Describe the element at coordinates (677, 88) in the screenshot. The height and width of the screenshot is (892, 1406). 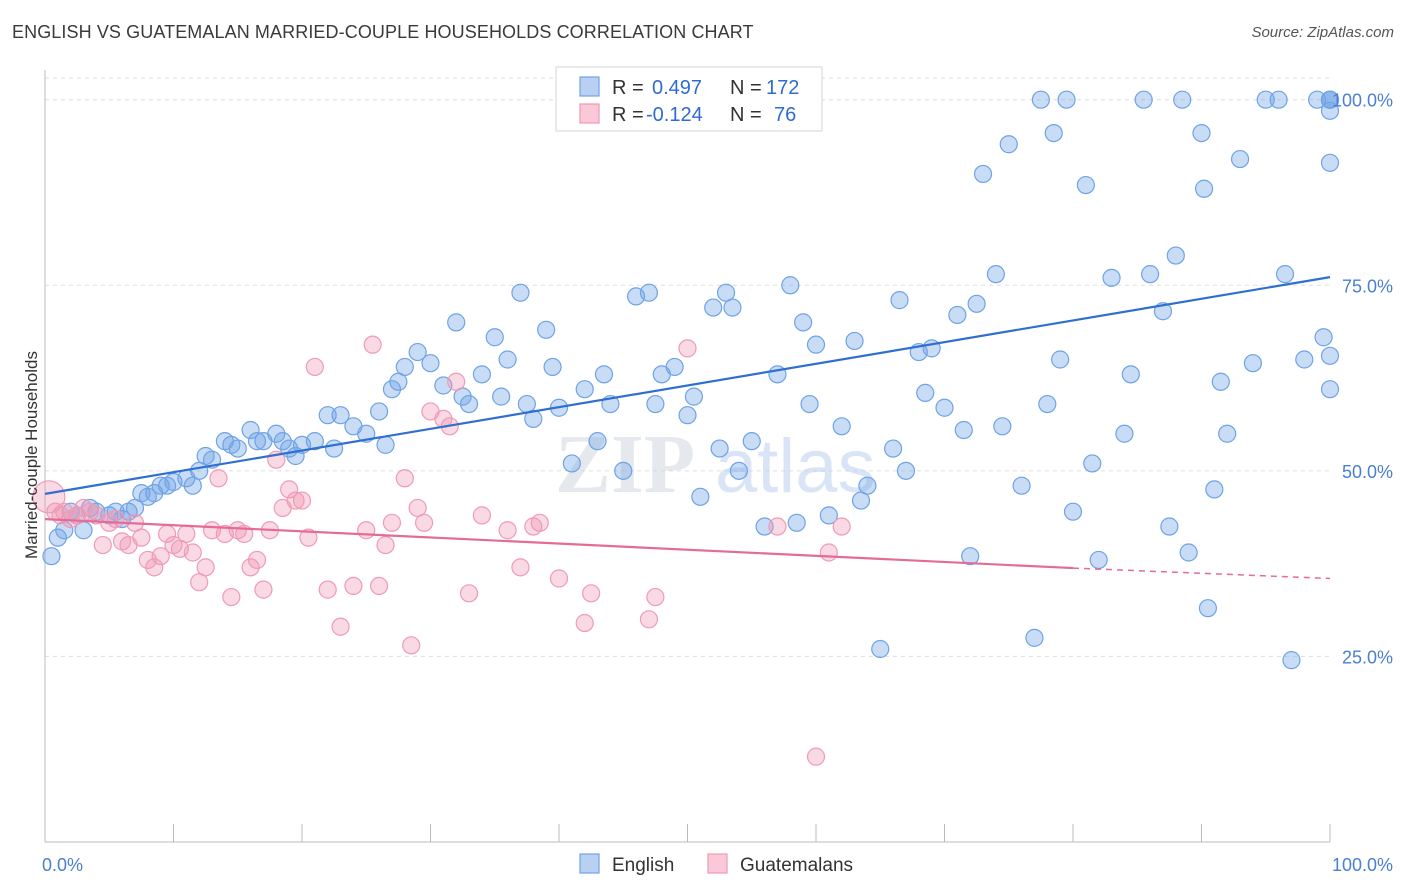
I see `stats-english-r-value: 0.497` at that location.